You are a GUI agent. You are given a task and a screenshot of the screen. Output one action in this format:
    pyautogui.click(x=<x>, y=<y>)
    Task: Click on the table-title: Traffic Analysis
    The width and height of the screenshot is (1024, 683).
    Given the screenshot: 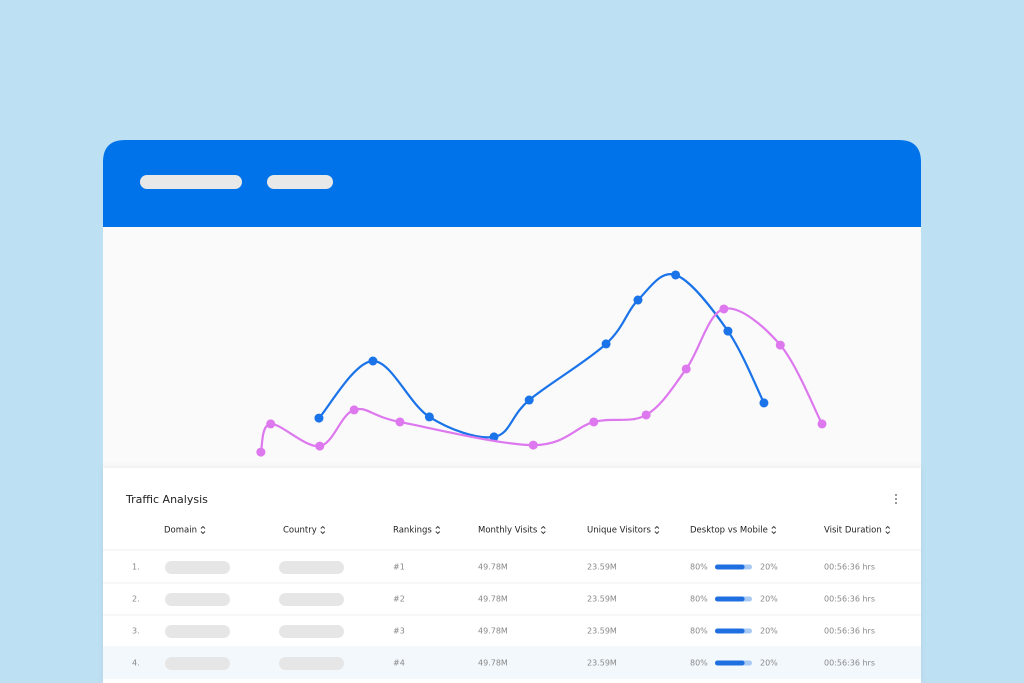 What is the action you would take?
    pyautogui.click(x=166, y=499)
    